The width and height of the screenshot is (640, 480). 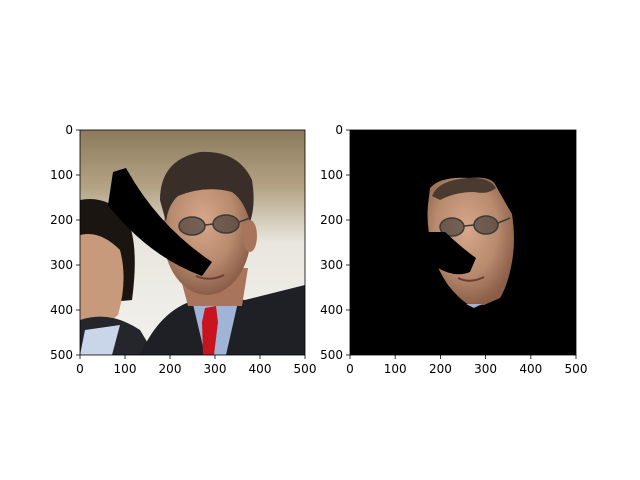 I want to click on left-y-tick-label: 100, so click(x=61, y=175).